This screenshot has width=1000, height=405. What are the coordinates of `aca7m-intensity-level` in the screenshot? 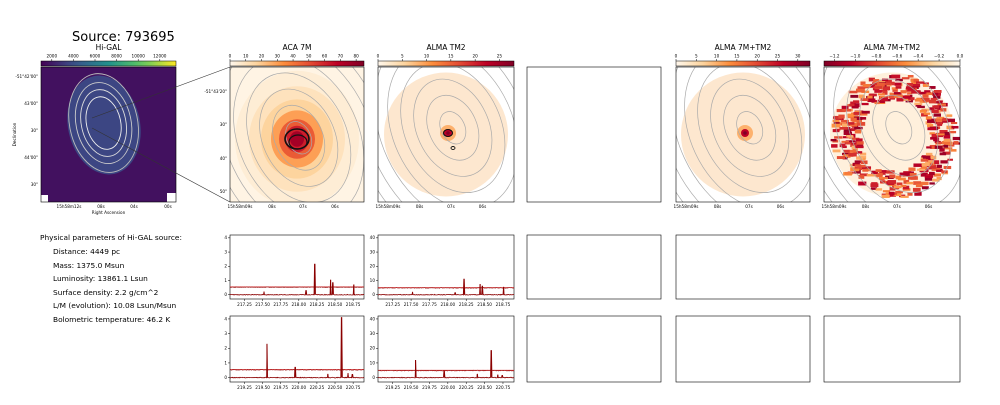 It's located at (297, 138).